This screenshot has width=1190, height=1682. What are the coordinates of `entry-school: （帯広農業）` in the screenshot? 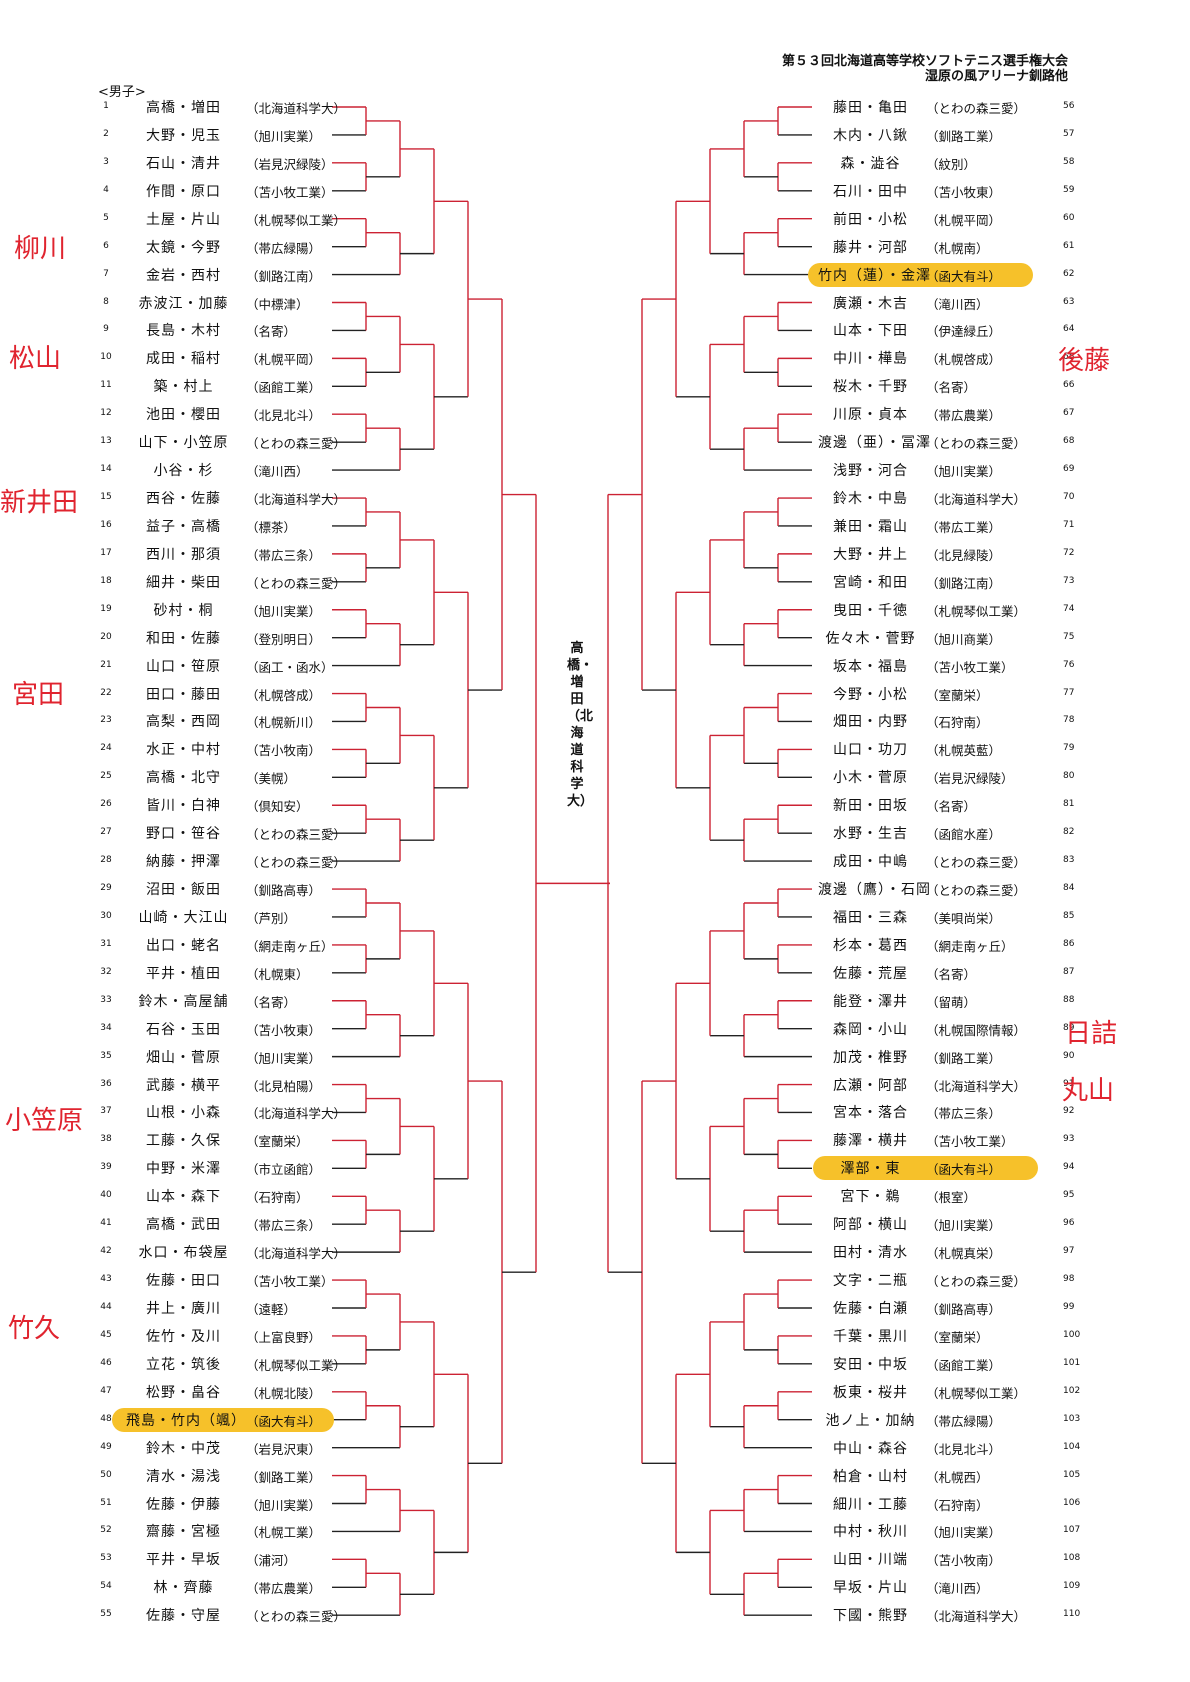 It's located at (284, 1589).